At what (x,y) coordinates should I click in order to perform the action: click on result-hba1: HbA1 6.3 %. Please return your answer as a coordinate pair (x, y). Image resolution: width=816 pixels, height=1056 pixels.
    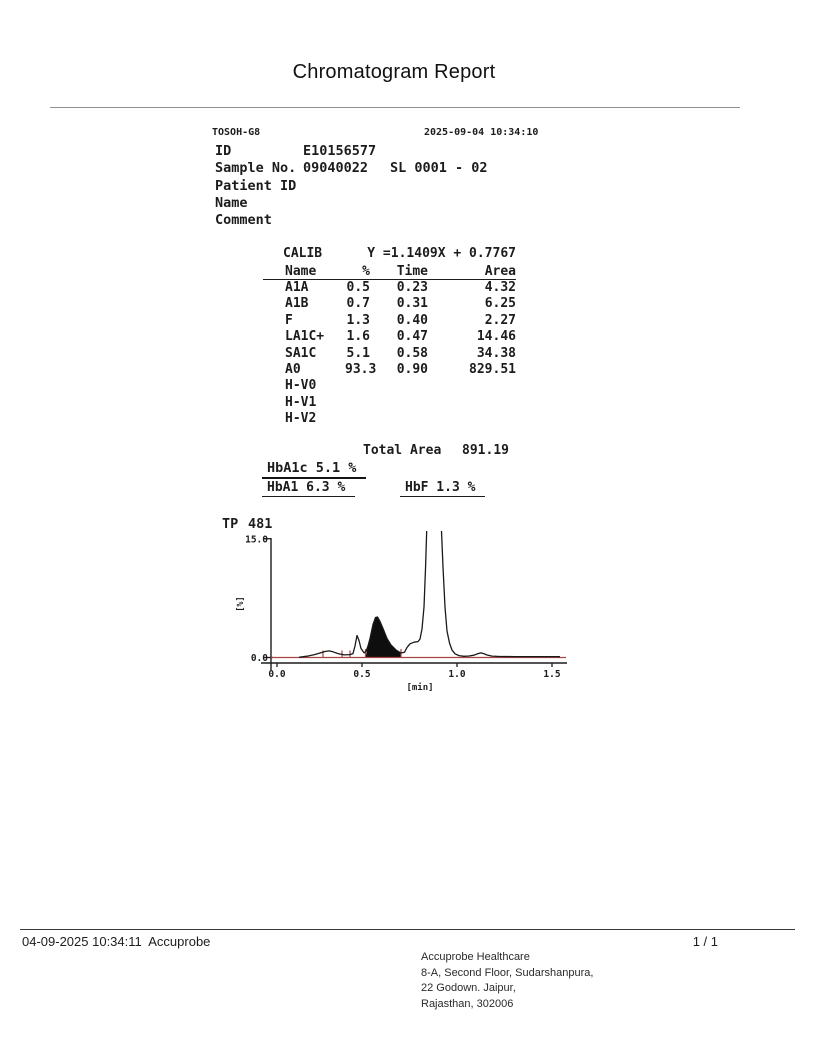
    Looking at the image, I should click on (309, 488).